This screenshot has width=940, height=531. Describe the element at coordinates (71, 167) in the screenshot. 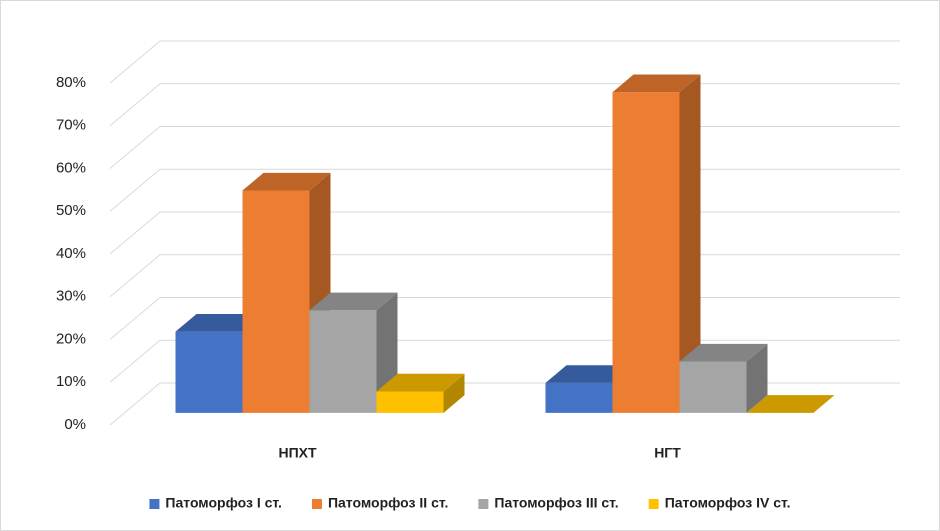

I see `y-tick-label: 60%` at that location.